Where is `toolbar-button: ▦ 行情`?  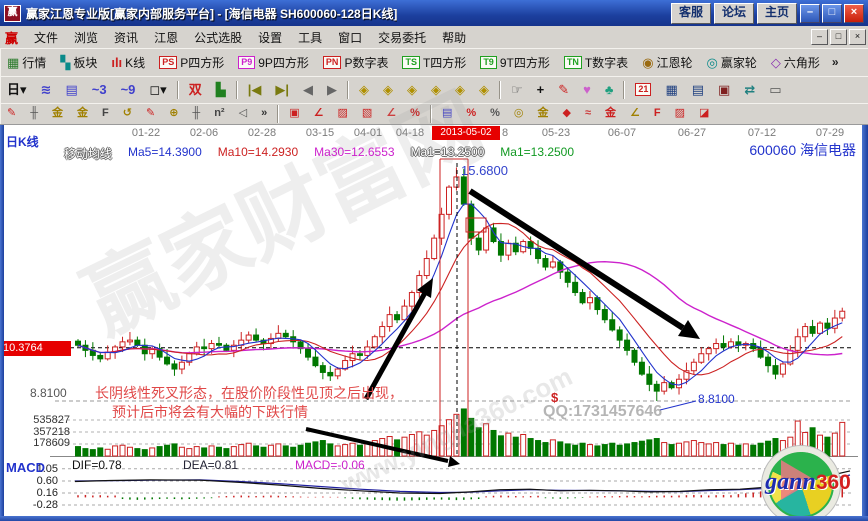 toolbar-button: ▦ 行情 is located at coordinates (26, 62).